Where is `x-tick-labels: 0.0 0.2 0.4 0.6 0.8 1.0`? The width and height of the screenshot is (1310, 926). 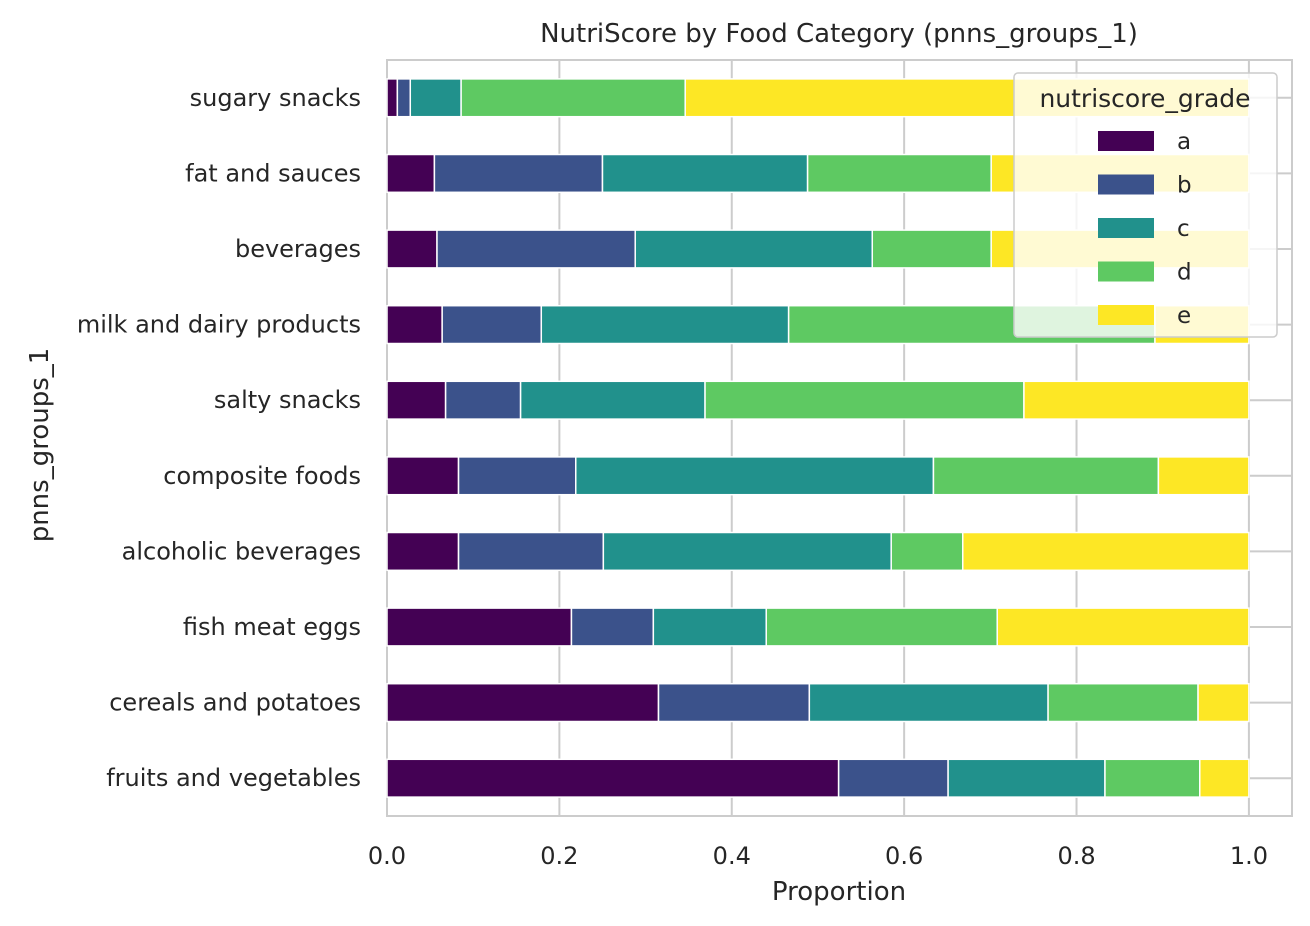 x-tick-labels: 0.0 0.2 0.4 0.6 0.8 1.0 is located at coordinates (818, 856).